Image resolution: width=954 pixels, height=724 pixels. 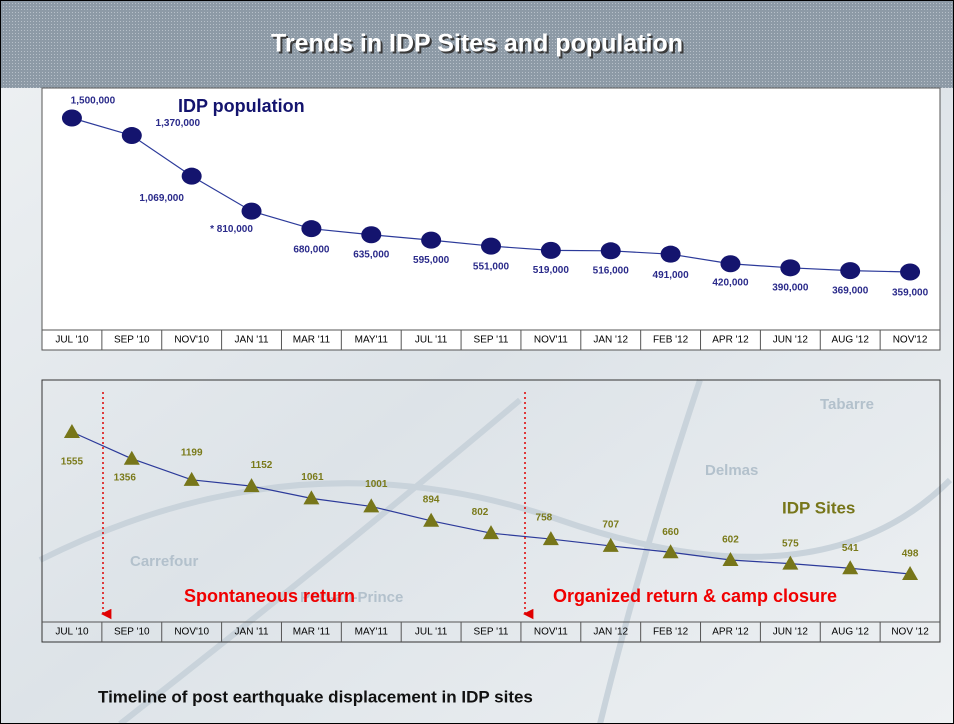 What do you see at coordinates (790, 287) in the screenshot?
I see `value-label: 390,000` at bounding box center [790, 287].